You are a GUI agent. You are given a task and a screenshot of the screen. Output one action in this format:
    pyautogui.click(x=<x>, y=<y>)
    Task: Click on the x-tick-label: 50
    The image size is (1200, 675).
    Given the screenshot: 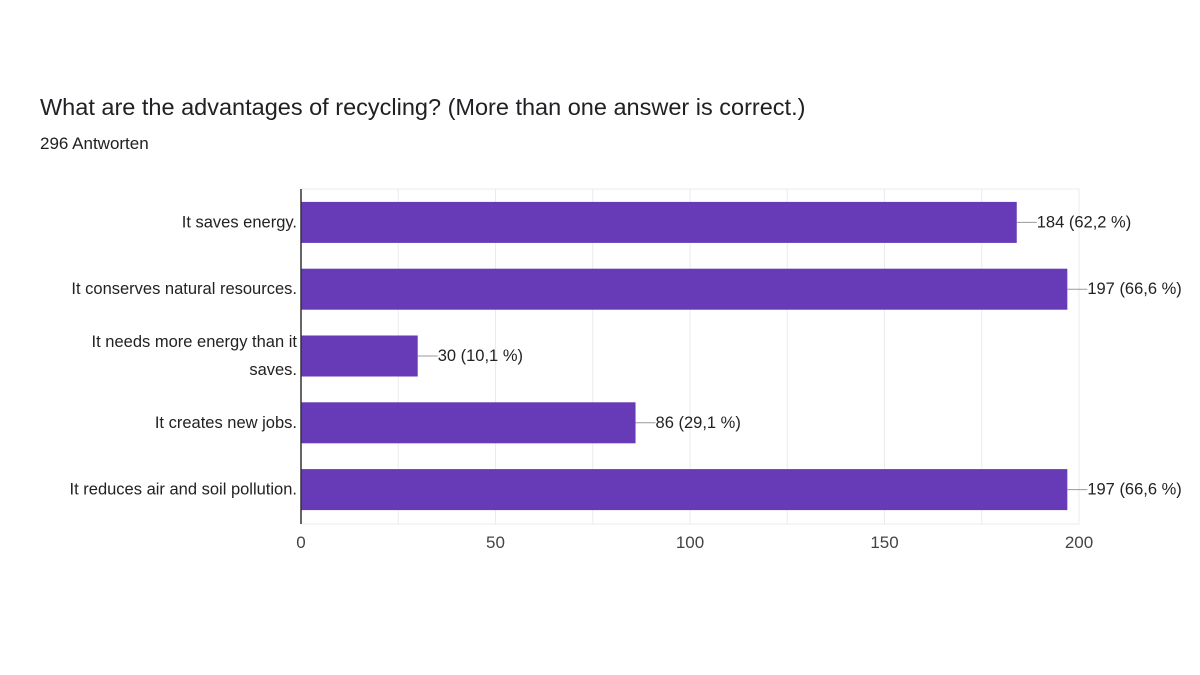 What is the action you would take?
    pyautogui.click(x=495, y=542)
    